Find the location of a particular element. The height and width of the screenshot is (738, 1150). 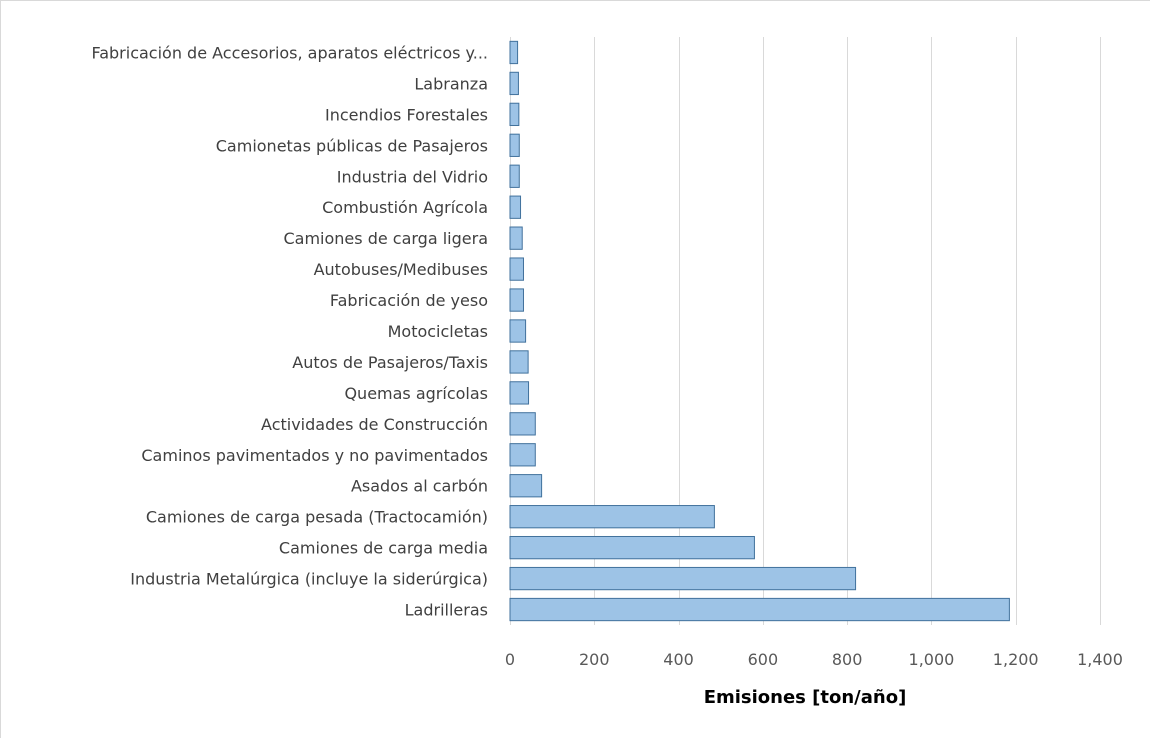

x-tick-label: 400 is located at coordinates (678, 659).